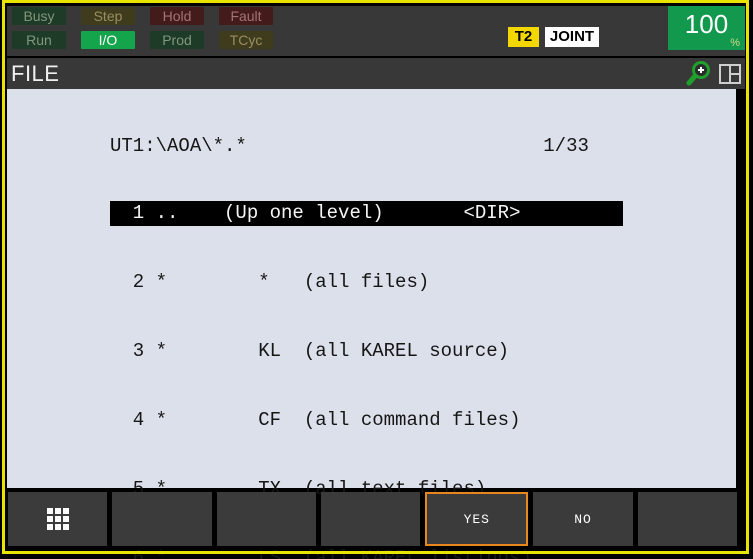 Image resolution: width=753 pixels, height=559 pixels. I want to click on menu-grid-icon, so click(57, 519).